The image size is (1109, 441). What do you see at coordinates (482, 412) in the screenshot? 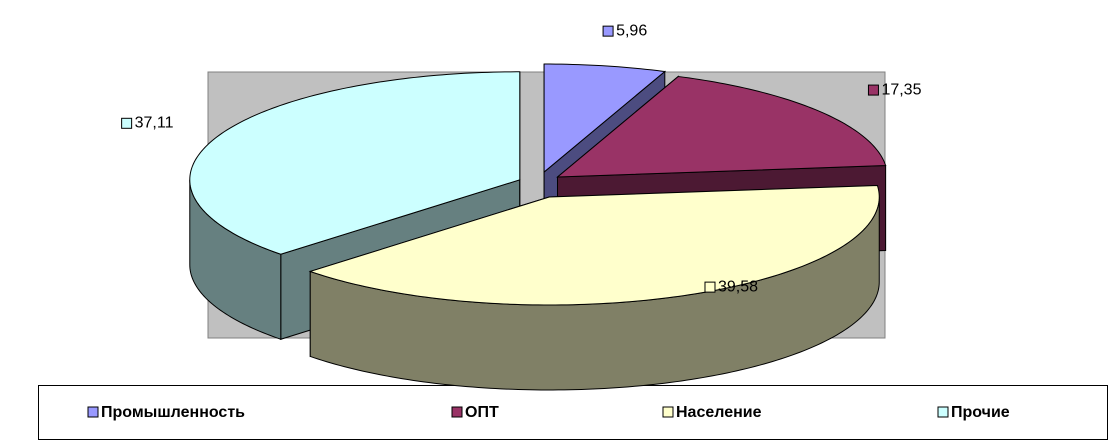
I see `legend-label: ОПТ` at bounding box center [482, 412].